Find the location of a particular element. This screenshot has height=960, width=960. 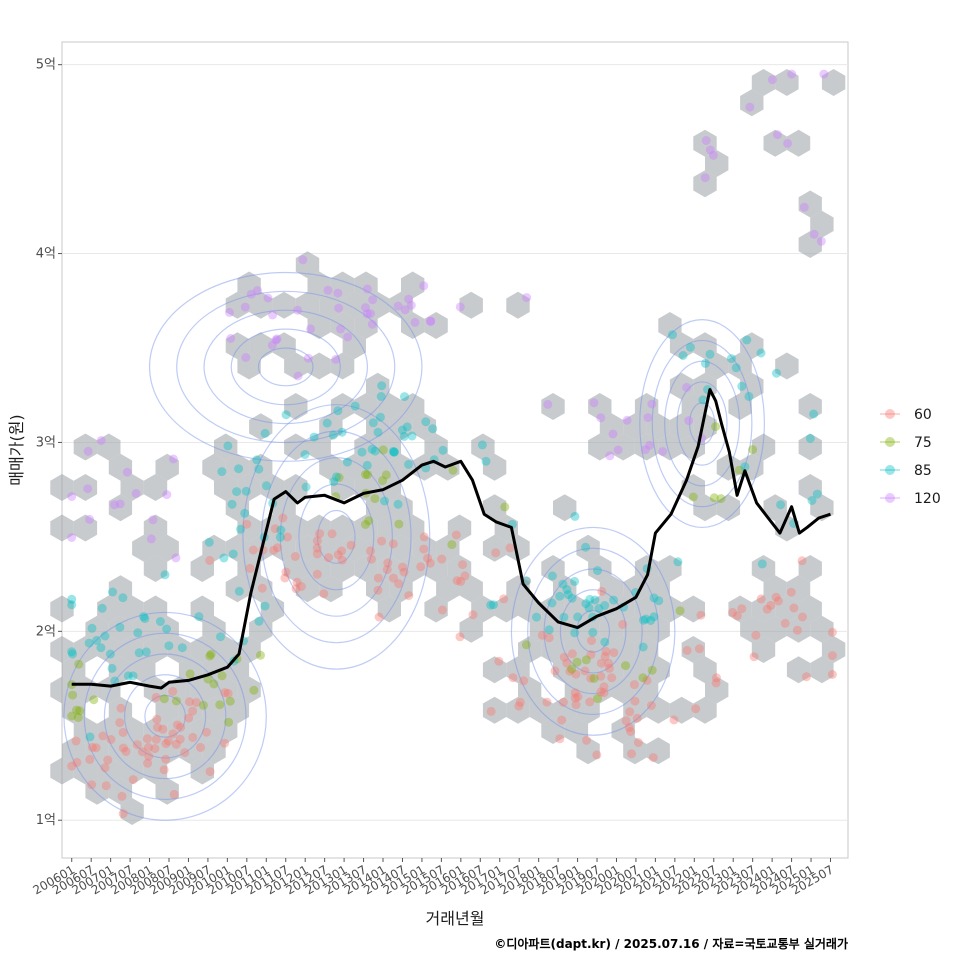

y-tick-label: 1억 is located at coordinates (46, 820).